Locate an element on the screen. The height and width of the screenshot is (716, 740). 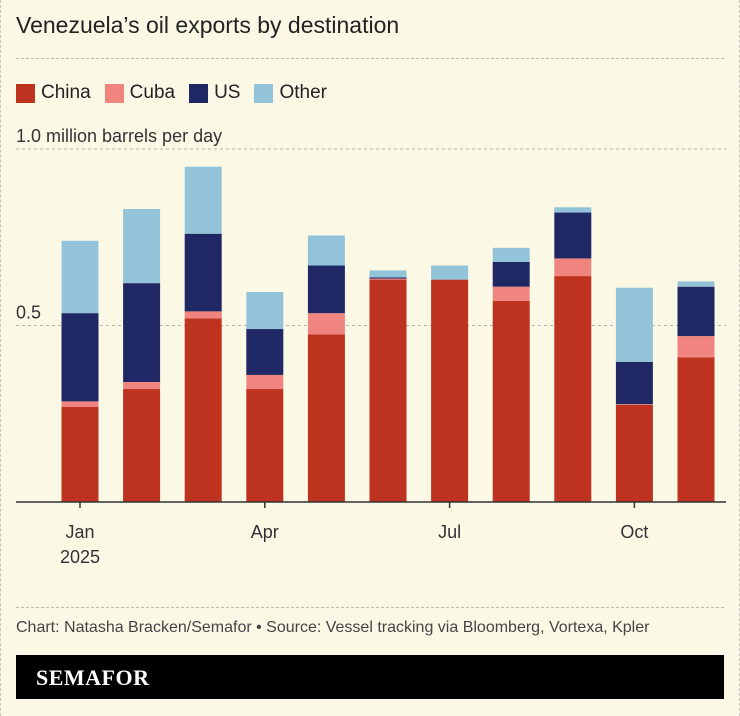
x-tick-sublabel: 2025 is located at coordinates (80, 557).